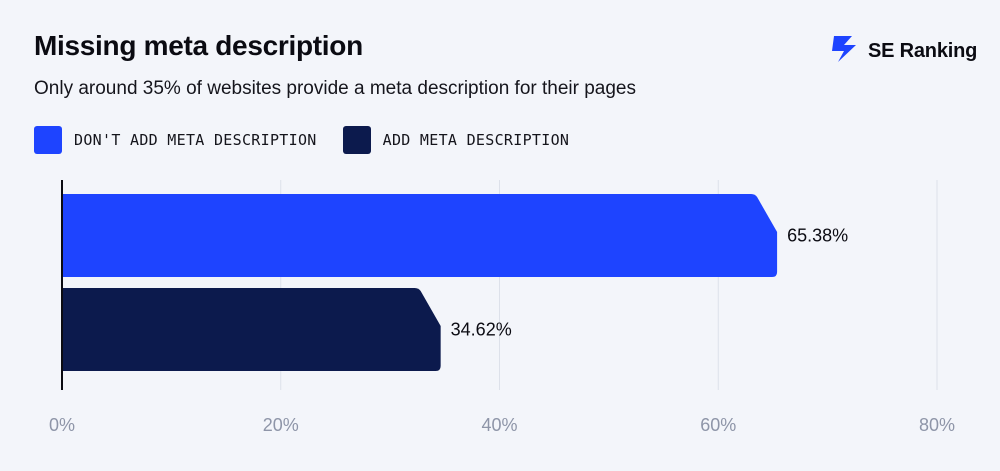 Image resolution: width=1000 pixels, height=471 pixels. I want to click on x-tick-label: 0%, so click(62, 425).